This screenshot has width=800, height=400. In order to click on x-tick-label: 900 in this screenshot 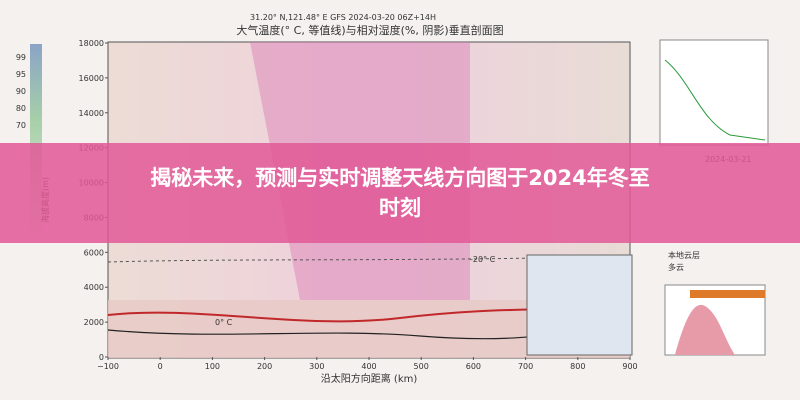, I will do `click(629, 366)`.